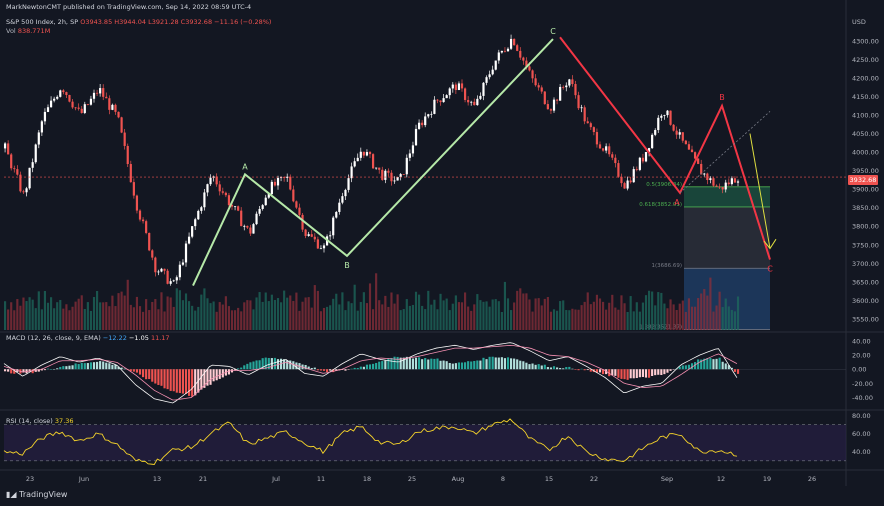 This screenshot has width=884, height=506. What do you see at coordinates (760, 191) in the screenshot?
I see `forecast-arrow` at bounding box center [760, 191].